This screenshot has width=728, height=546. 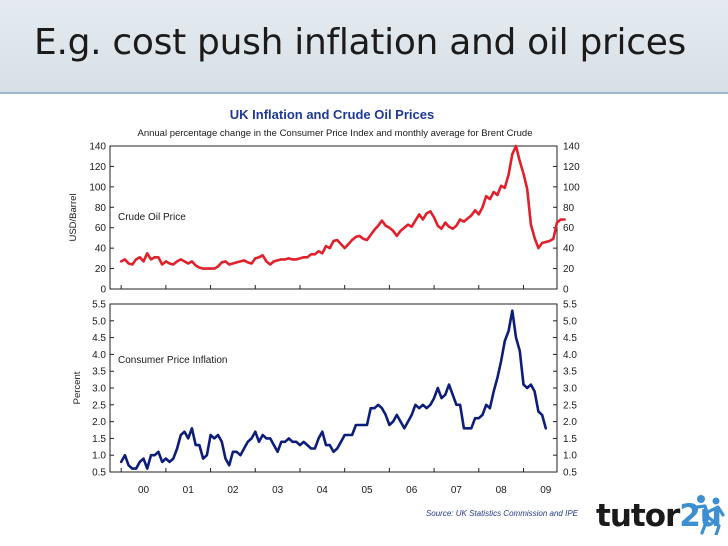 I want to click on y-tick-label-left-cpi: 4.5, so click(x=99, y=338).